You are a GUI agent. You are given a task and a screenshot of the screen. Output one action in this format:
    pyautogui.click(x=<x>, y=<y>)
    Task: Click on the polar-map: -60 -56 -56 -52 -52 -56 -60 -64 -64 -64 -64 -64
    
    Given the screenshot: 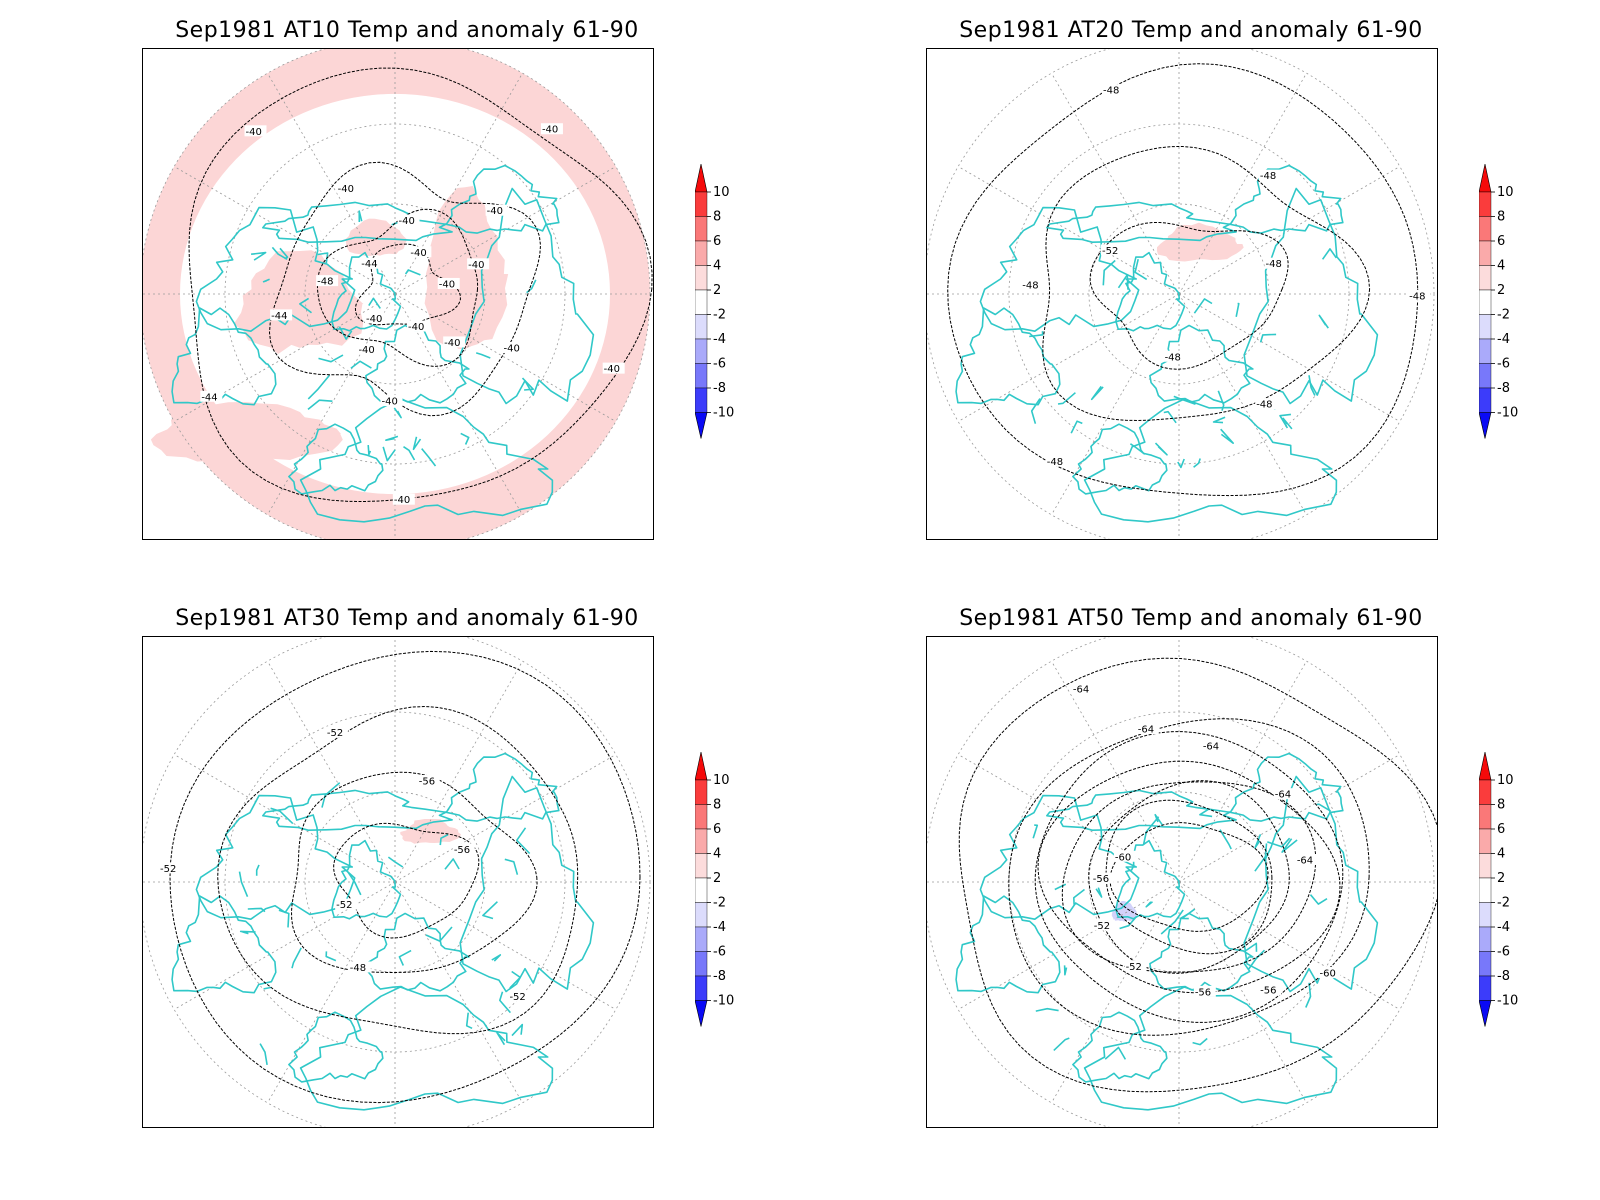 What is the action you would take?
    pyautogui.click(x=1182, y=882)
    